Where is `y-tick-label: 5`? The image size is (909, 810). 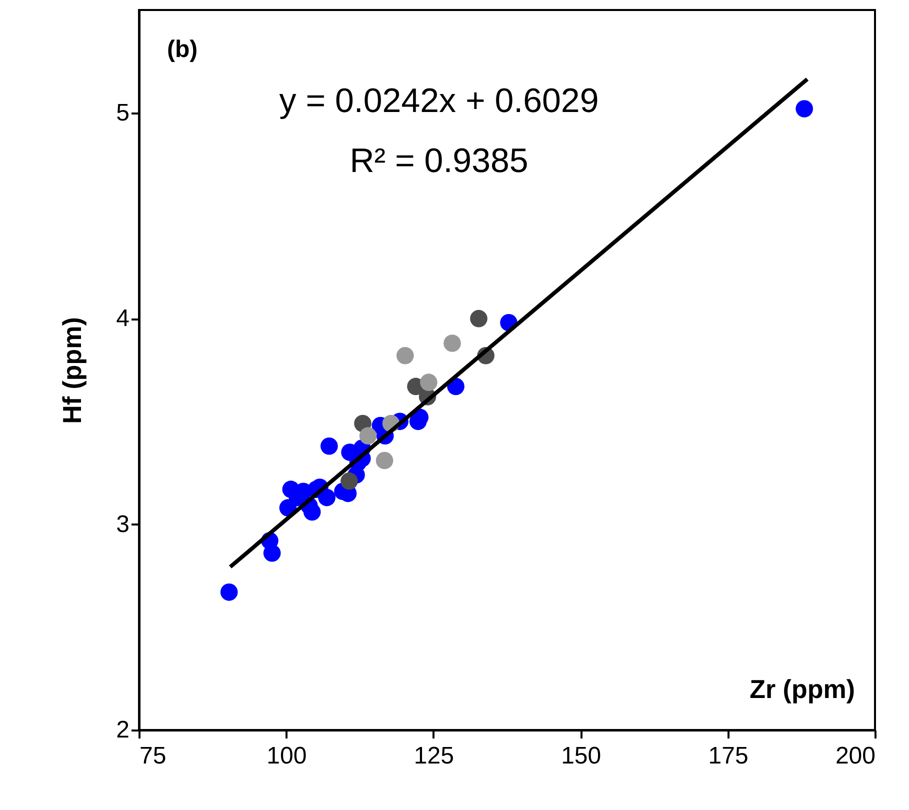
y-tick-label: 5 is located at coordinates (123, 112).